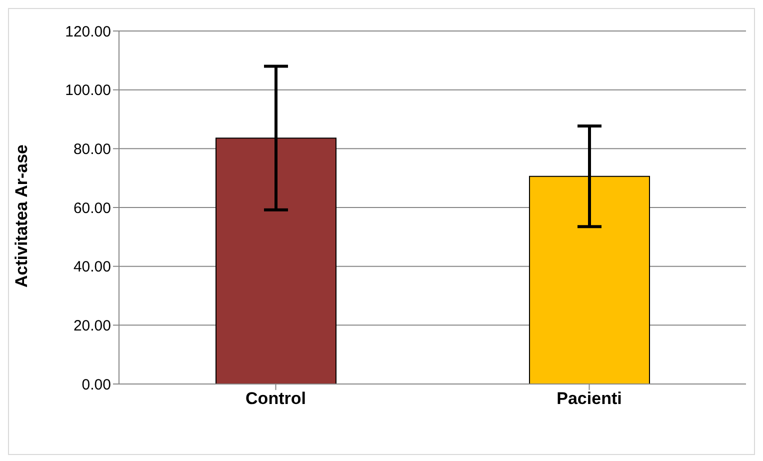 The width and height of the screenshot is (763, 461). What do you see at coordinates (88, 31) in the screenshot?
I see `y-tick-label: 120.00` at bounding box center [88, 31].